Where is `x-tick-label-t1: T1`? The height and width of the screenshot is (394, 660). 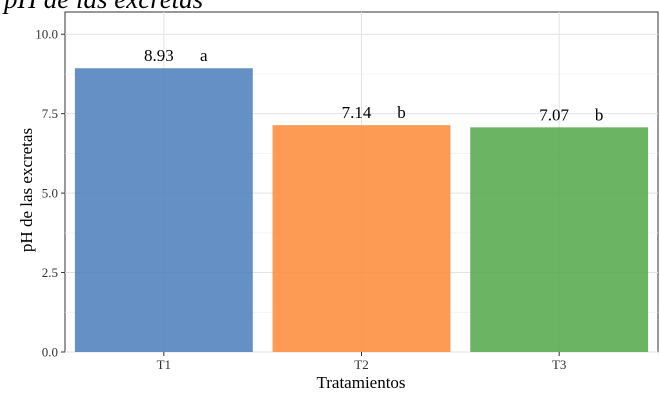
x-tick-label-t1: T1 is located at coordinates (164, 364).